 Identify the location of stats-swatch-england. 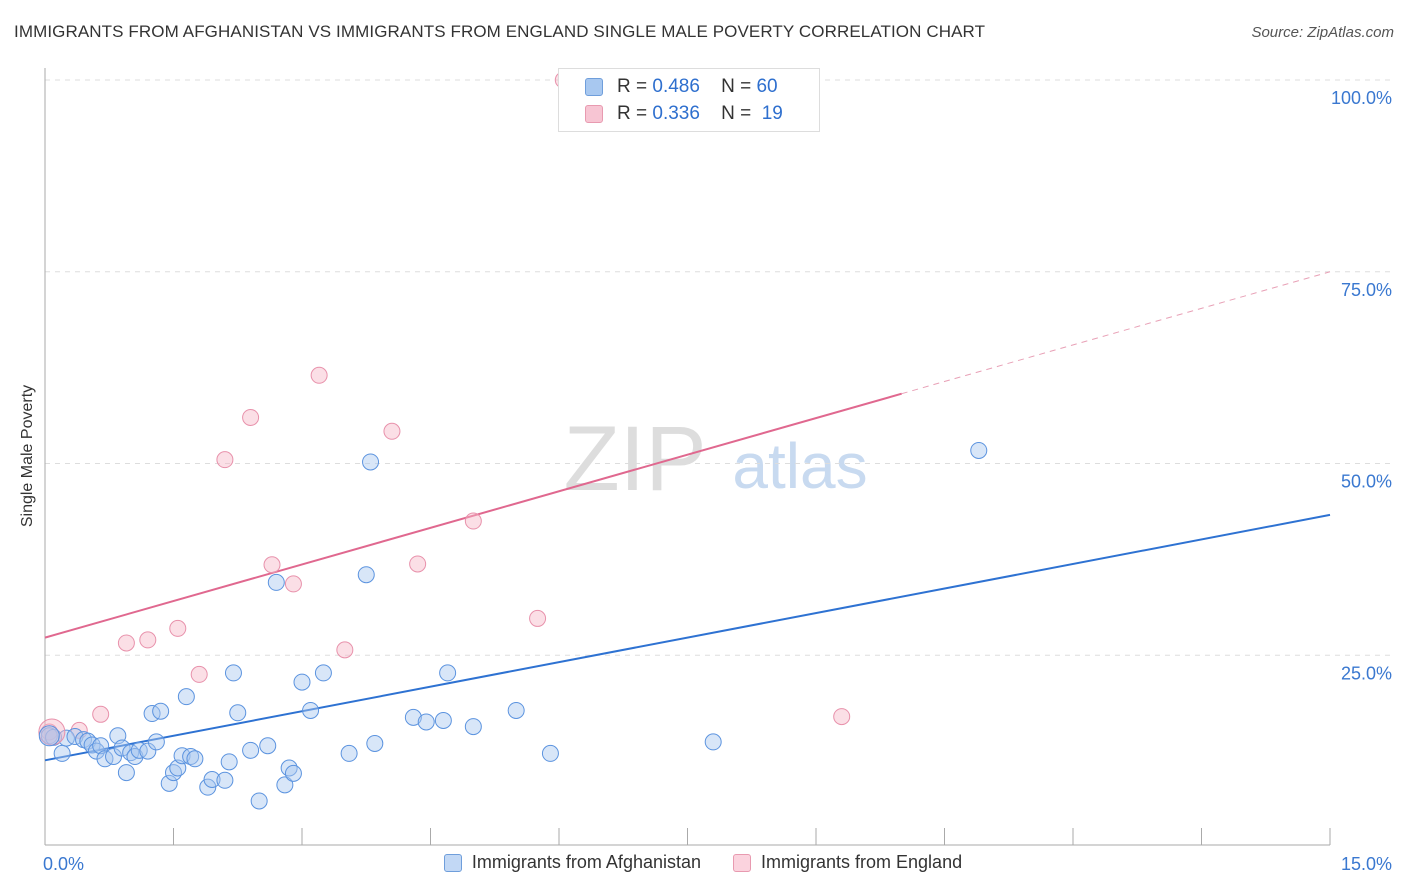
(594, 114).